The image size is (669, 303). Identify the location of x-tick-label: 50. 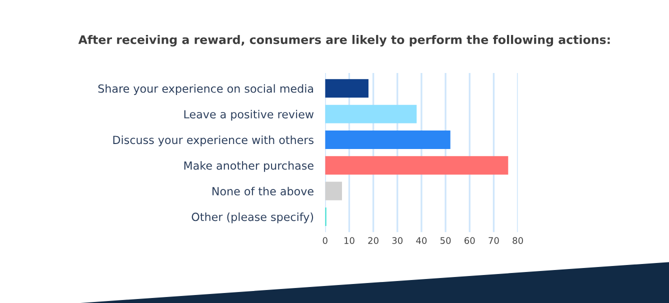
(445, 240).